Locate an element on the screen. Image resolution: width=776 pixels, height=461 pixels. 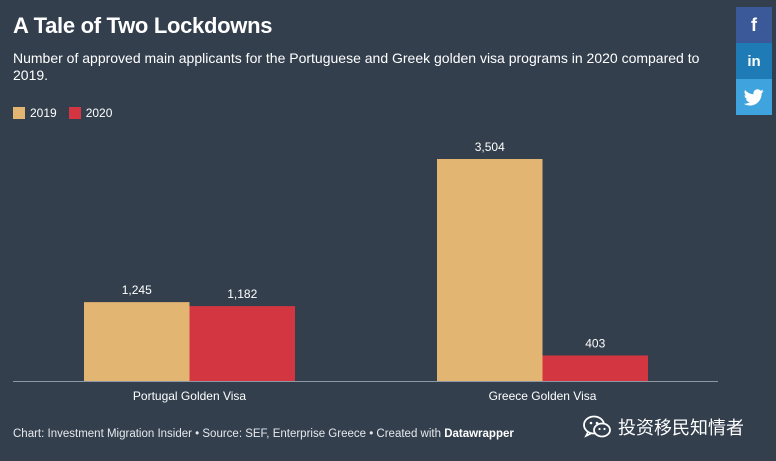
data-label-2019-greece: 3,504 is located at coordinates (490, 147).